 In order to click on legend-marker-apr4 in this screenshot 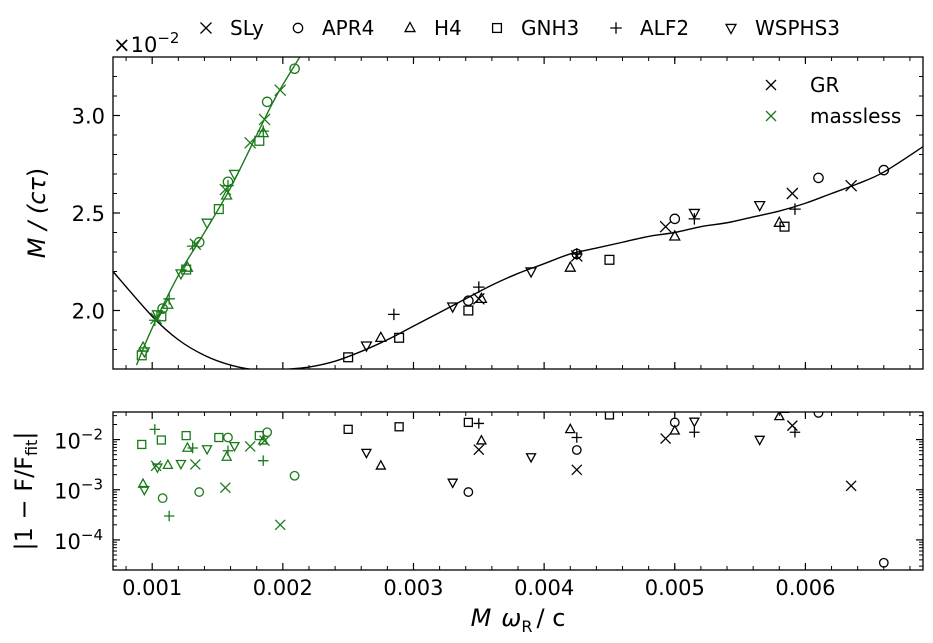, I will do `click(298, 28)`.